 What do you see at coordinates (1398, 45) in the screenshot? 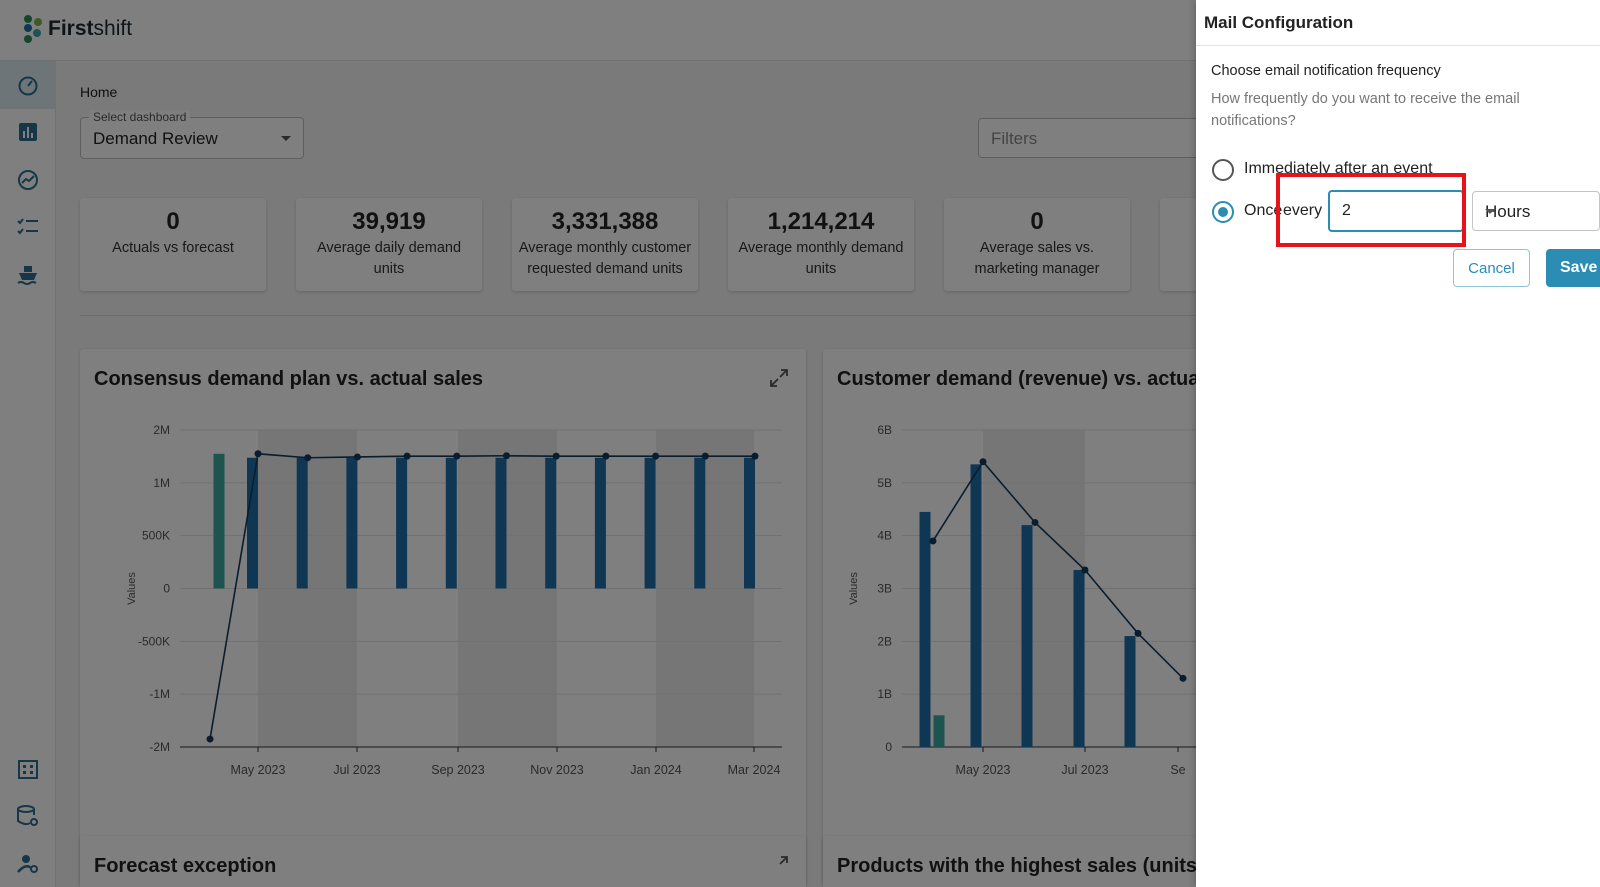
I see `drawer-divider` at bounding box center [1398, 45].